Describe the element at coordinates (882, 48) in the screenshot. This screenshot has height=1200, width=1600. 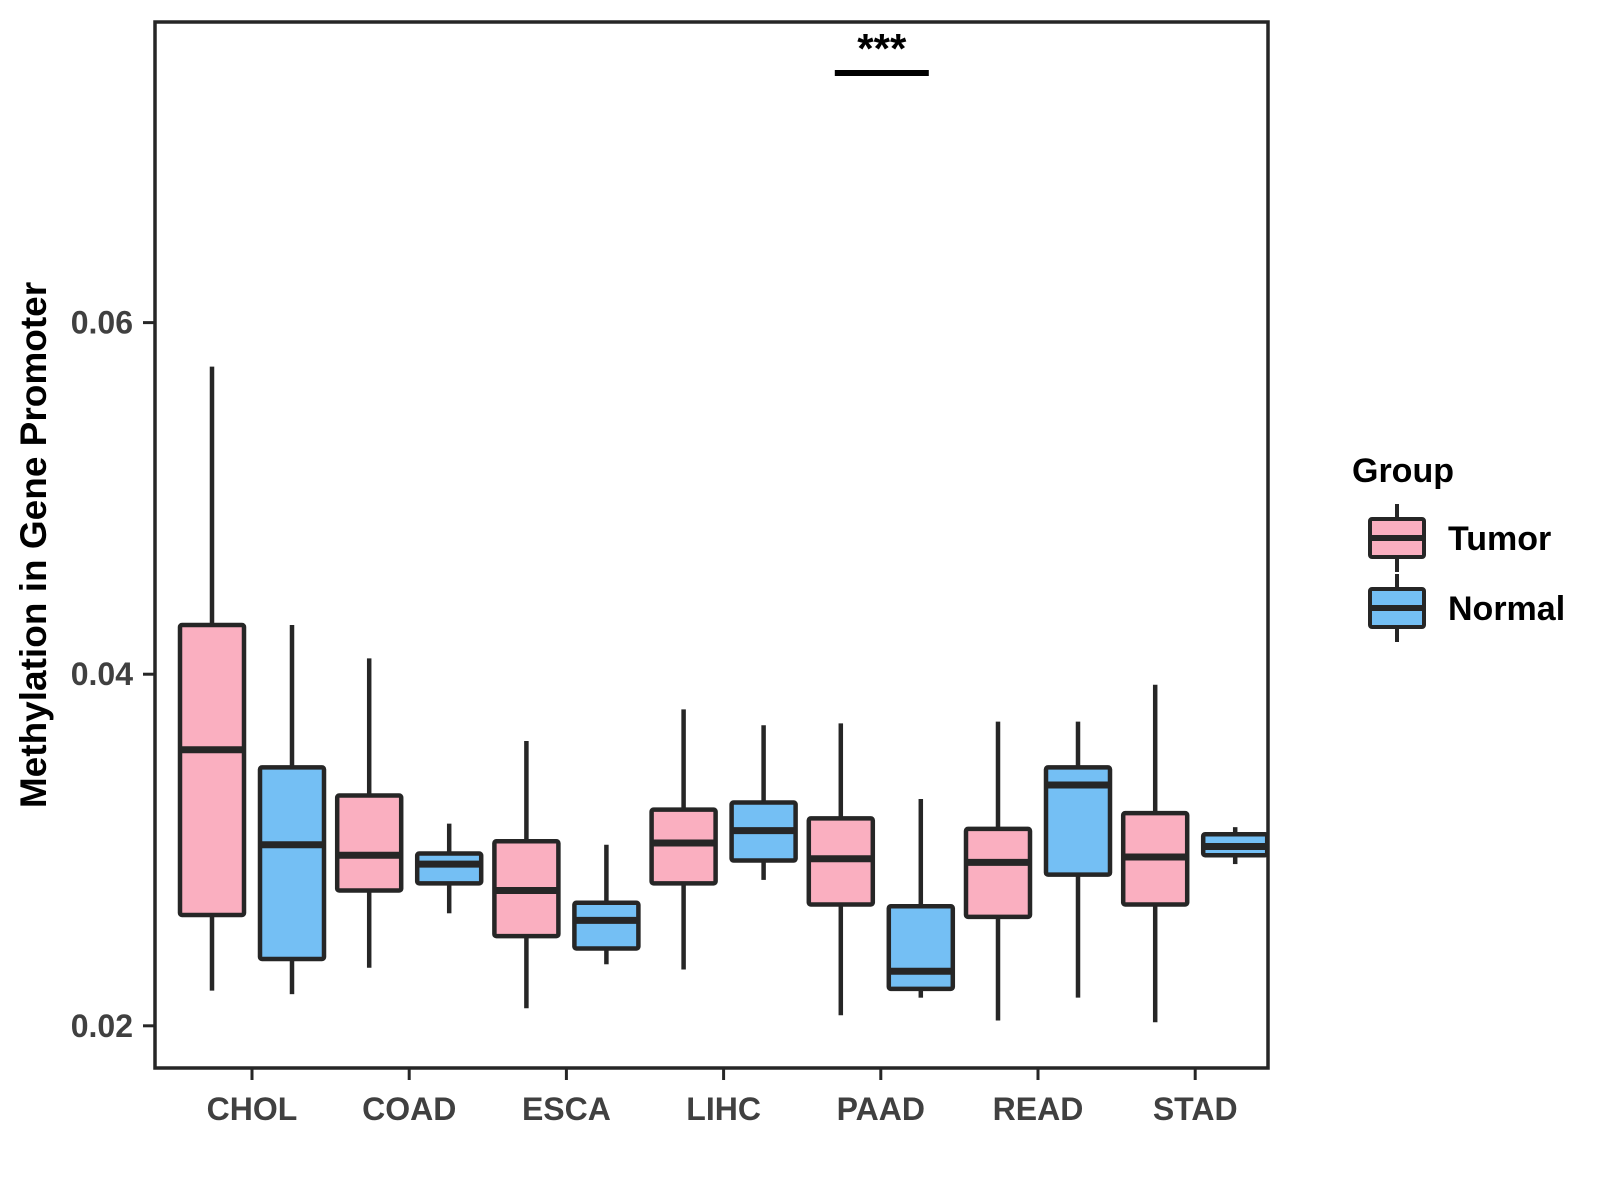
I see `significance-stars: ***` at that location.